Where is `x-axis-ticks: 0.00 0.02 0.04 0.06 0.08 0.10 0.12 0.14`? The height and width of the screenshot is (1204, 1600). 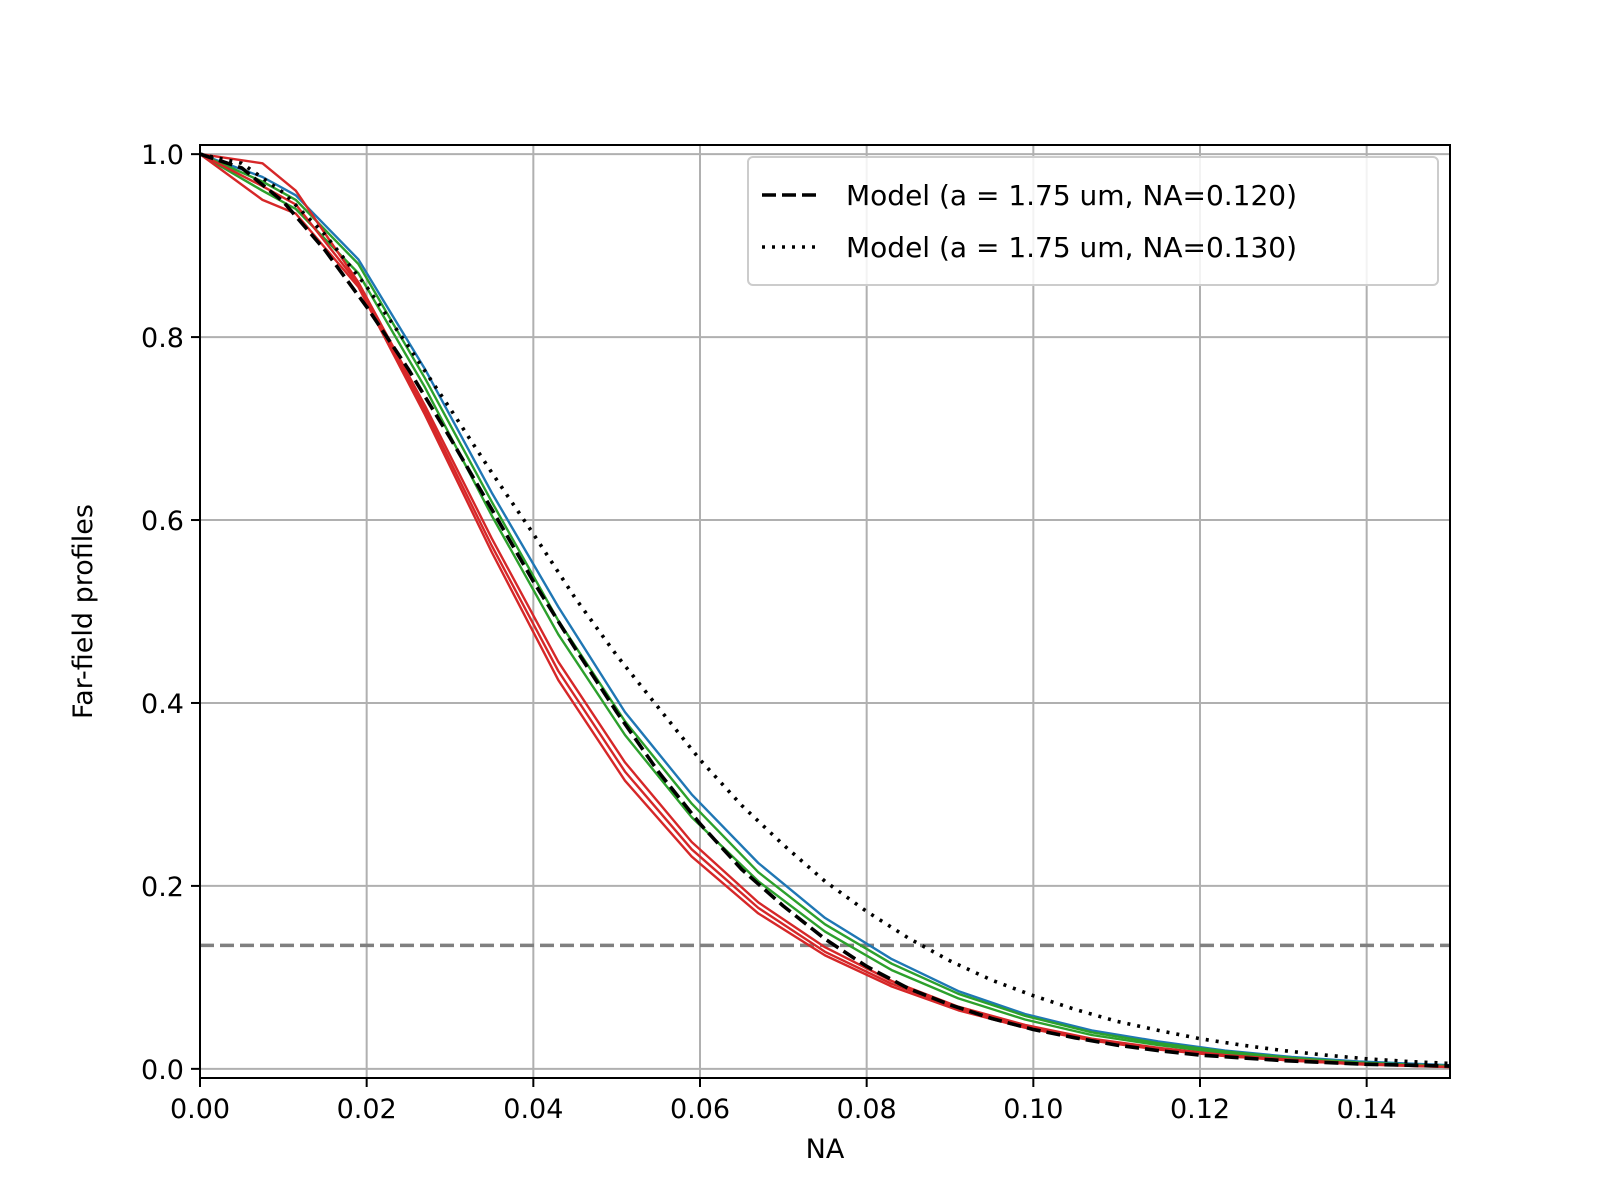
x-axis-ticks: 0.00 0.02 0.04 0.06 0.08 0.10 0.12 0.14 is located at coordinates (783, 1101).